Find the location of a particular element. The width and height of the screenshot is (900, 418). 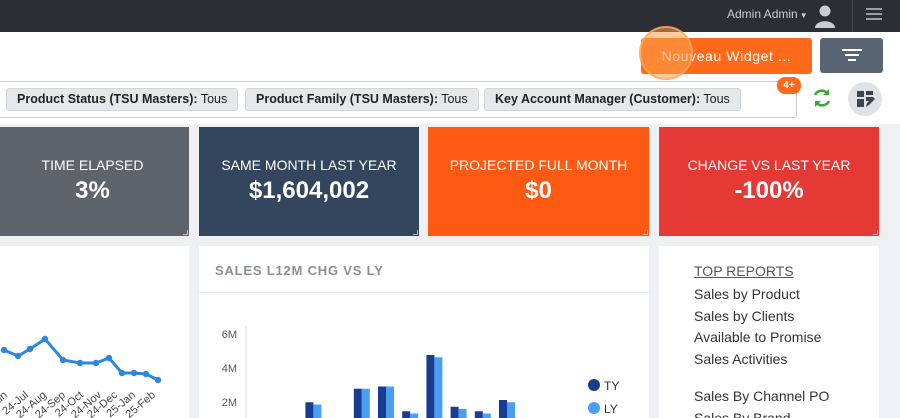

kpi-card-projected-full-month: PROJECTED FULL MONTH $0 is located at coordinates (538, 181).